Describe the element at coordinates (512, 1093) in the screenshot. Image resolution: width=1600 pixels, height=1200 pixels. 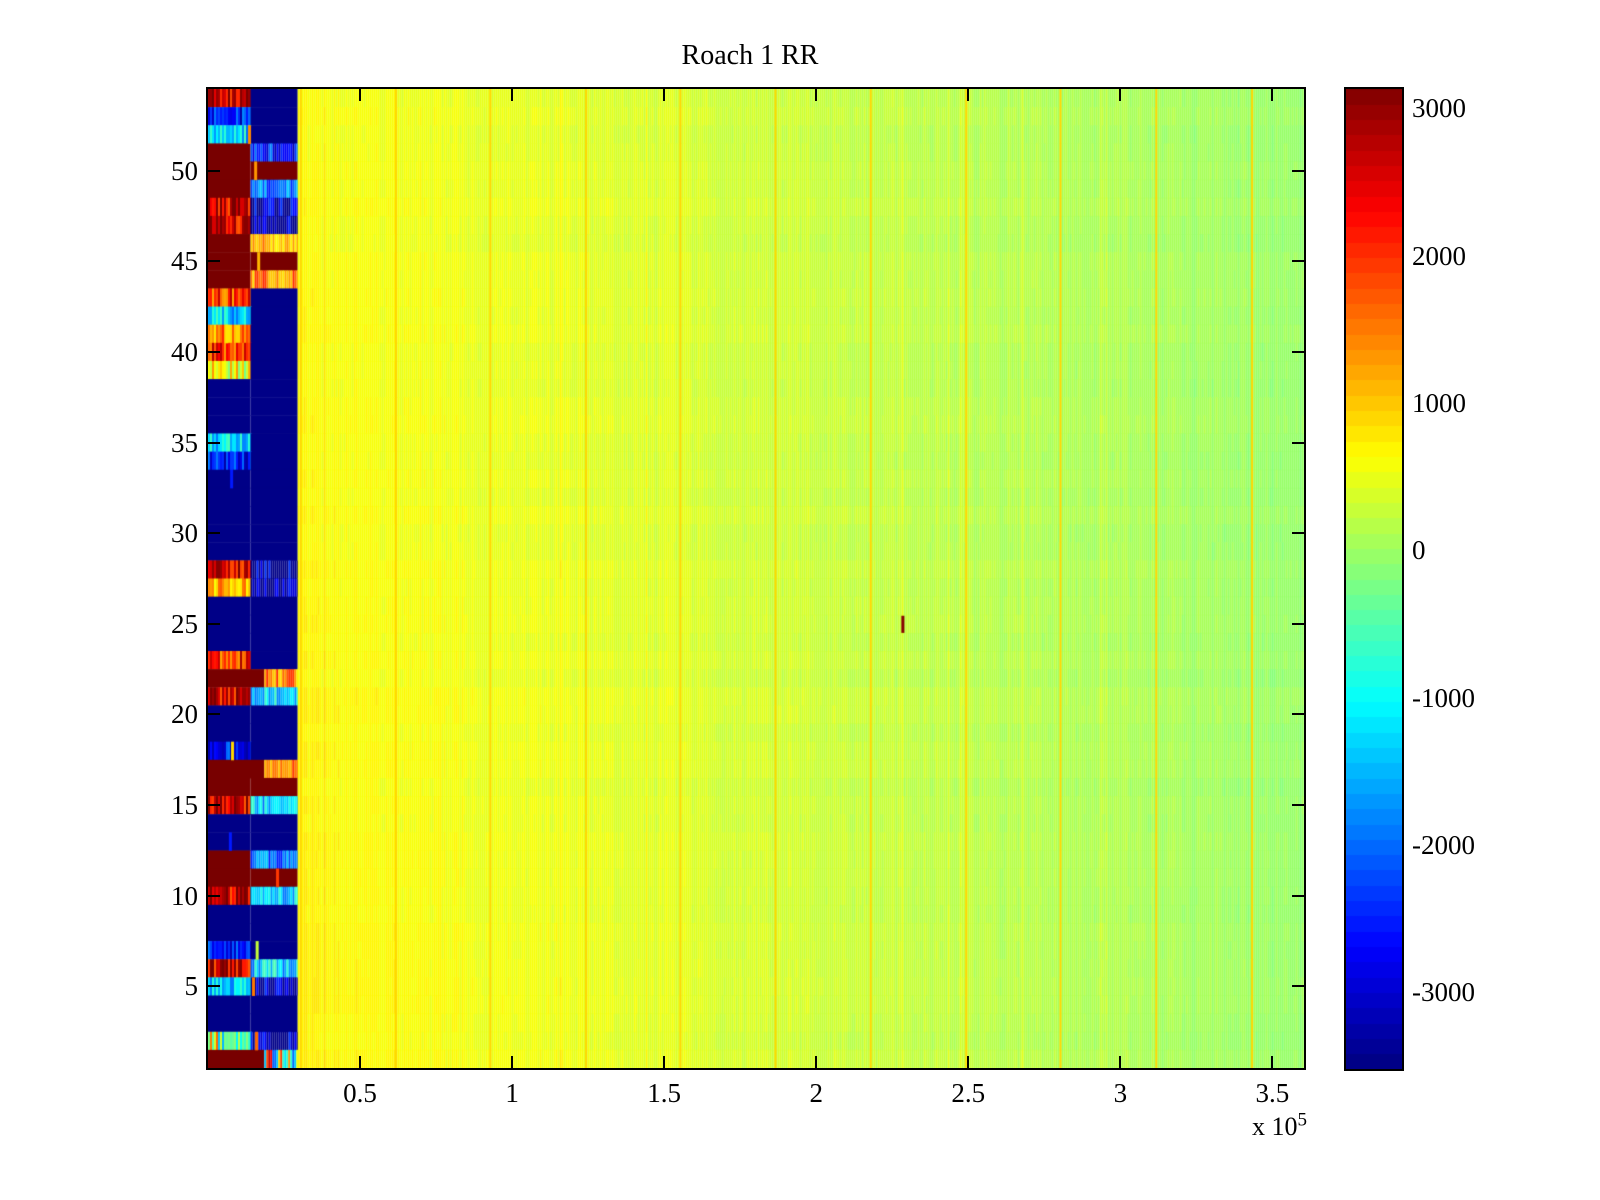
I see `x-tick-label: 1` at that location.